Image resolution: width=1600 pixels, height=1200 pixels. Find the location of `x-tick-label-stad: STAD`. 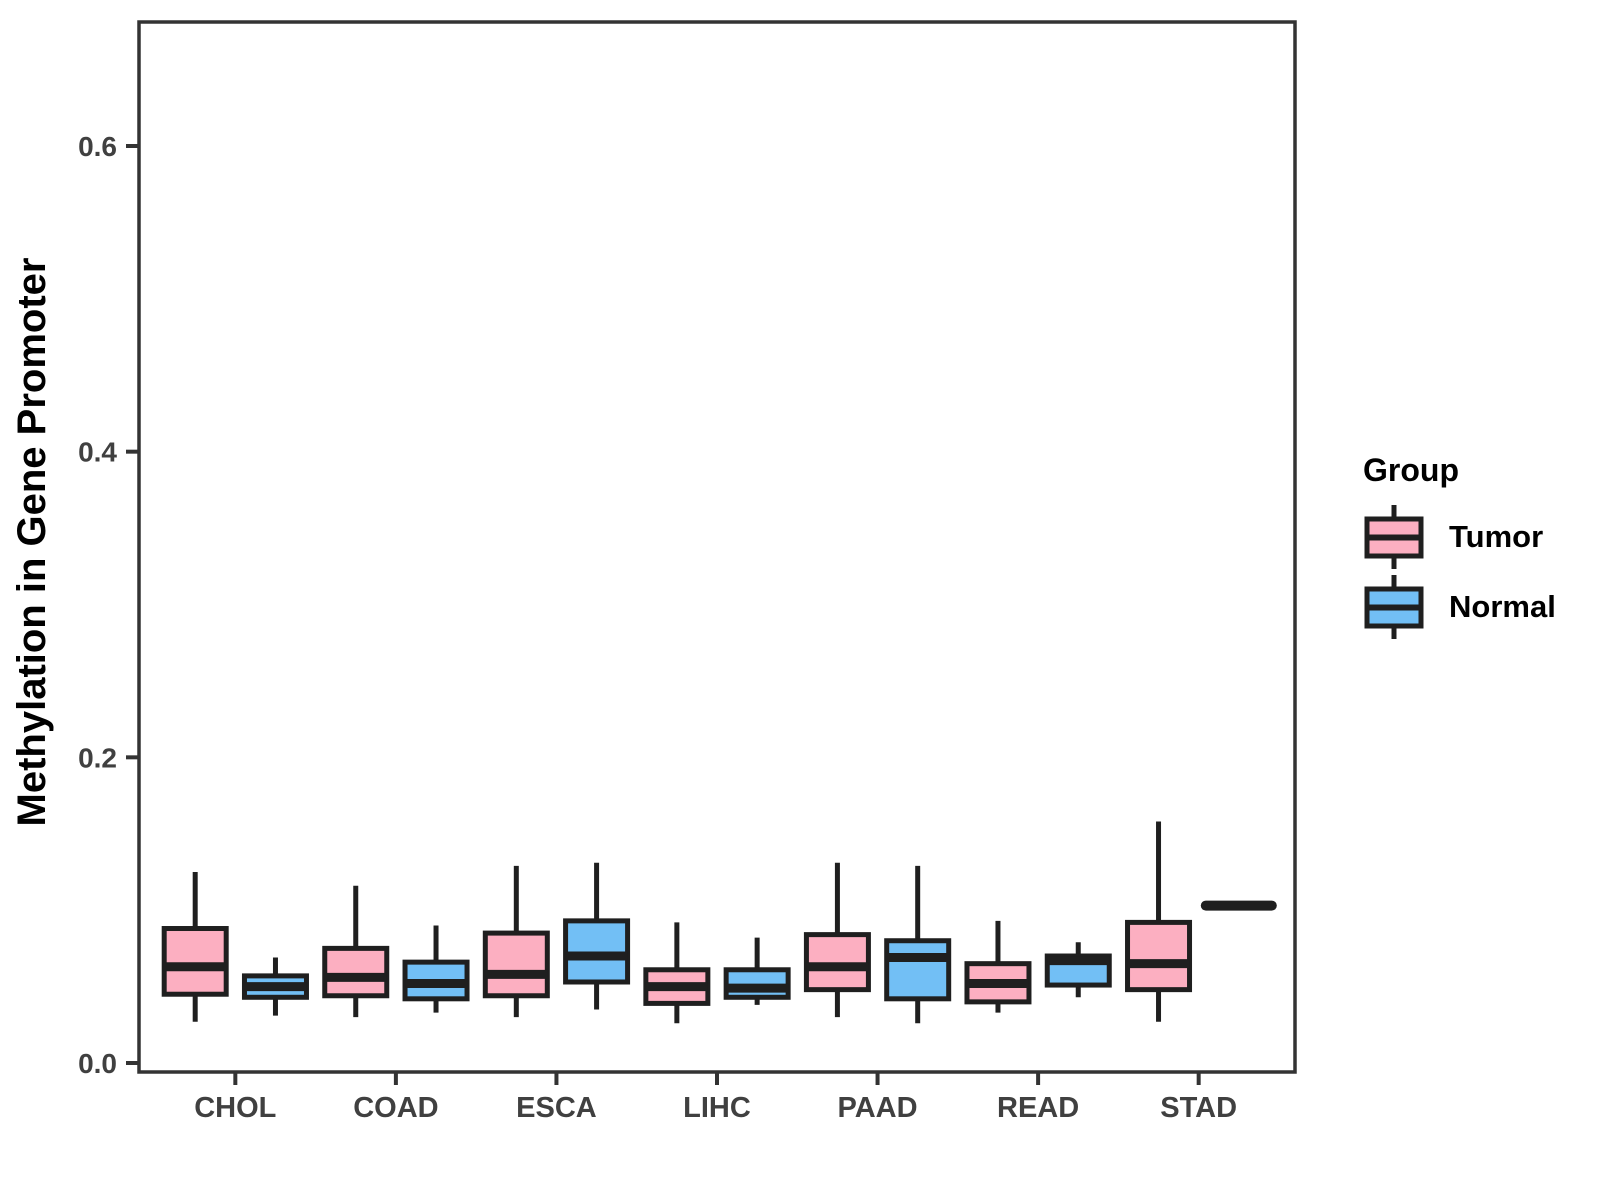

x-tick-label-stad: STAD is located at coordinates (1198, 1108).